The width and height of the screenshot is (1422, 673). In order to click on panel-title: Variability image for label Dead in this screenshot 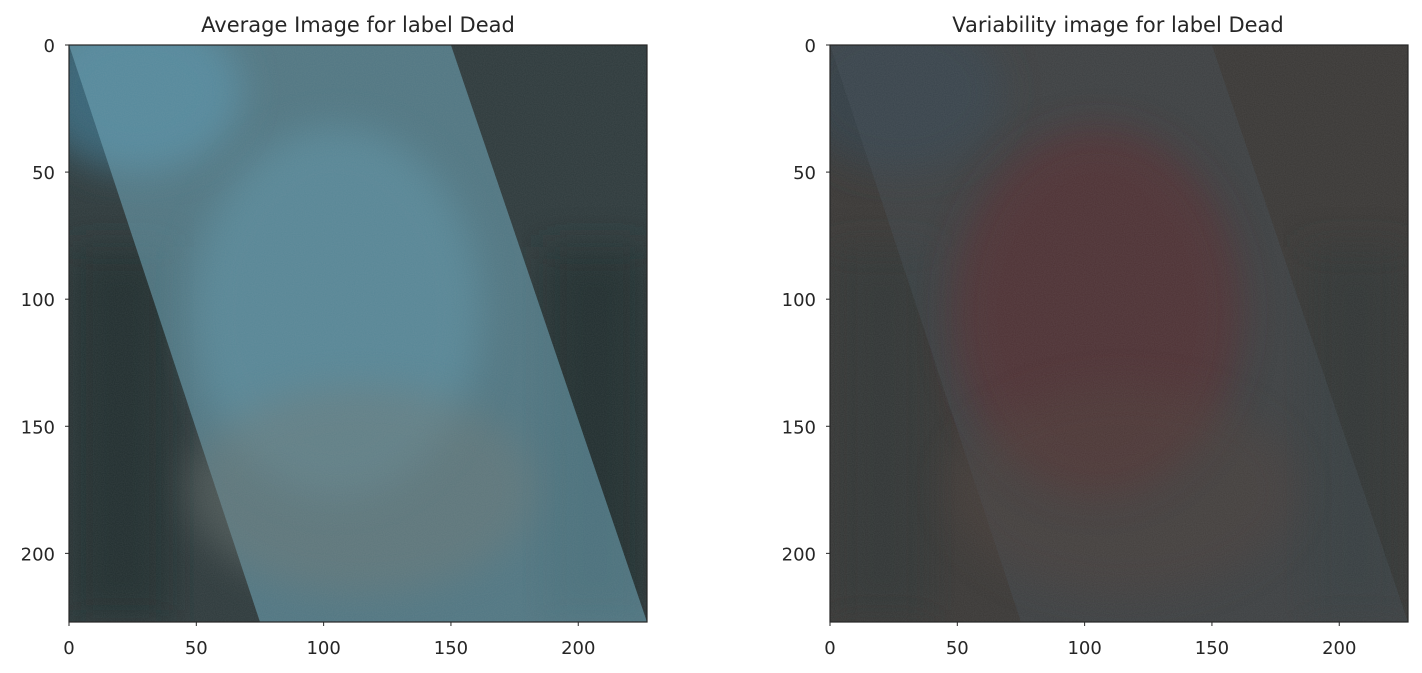, I will do `click(1118, 25)`.